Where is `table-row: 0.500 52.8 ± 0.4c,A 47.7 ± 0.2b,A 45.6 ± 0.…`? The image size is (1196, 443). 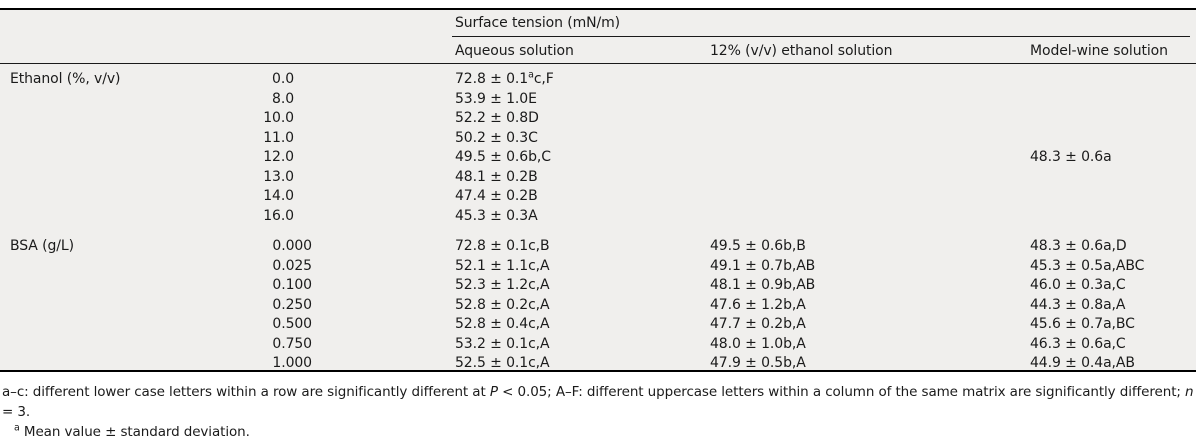
table-row: 0.500 52.8 ± 0.4c,A 47.7 ± 0.2b,A 45.6 ± 0.… is located at coordinates (598, 325).